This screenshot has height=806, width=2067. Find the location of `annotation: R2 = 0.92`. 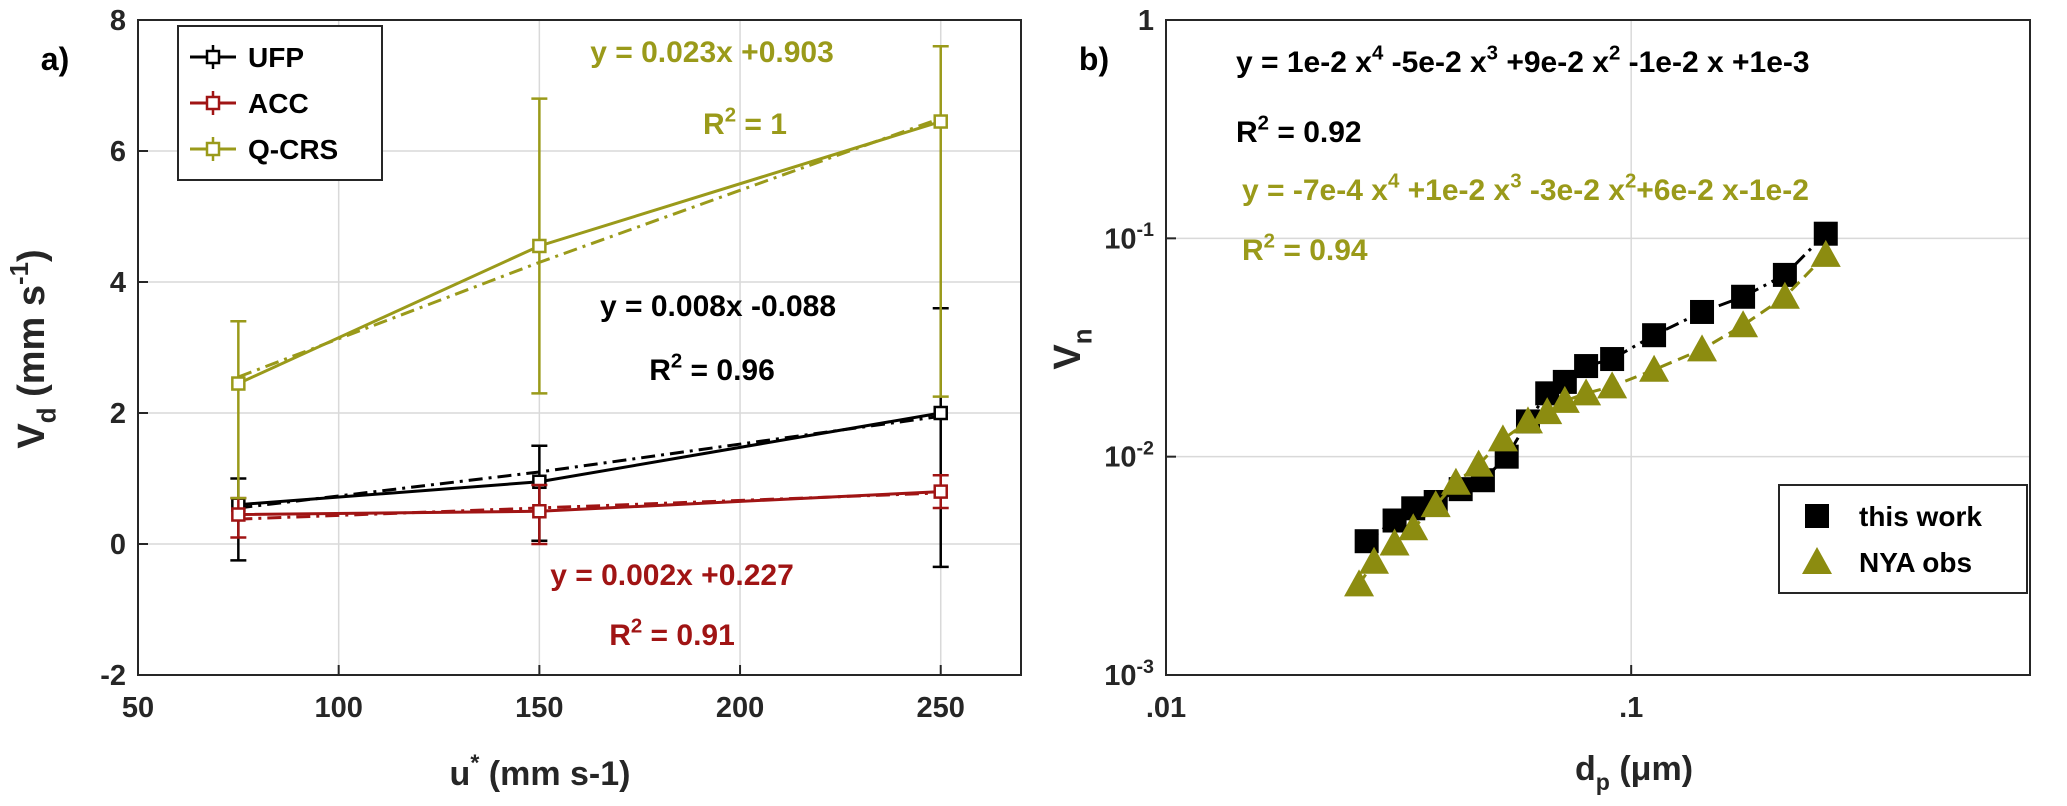

annotation: R2 = 0.92 is located at coordinates (1299, 130).